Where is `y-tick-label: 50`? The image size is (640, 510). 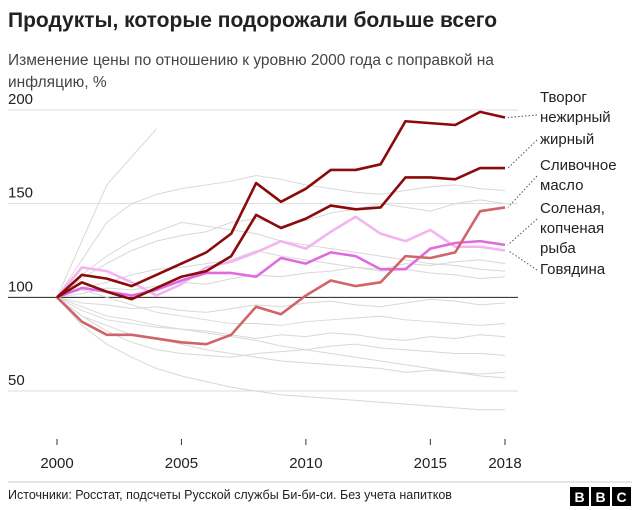 y-tick-label: 50 is located at coordinates (16, 380).